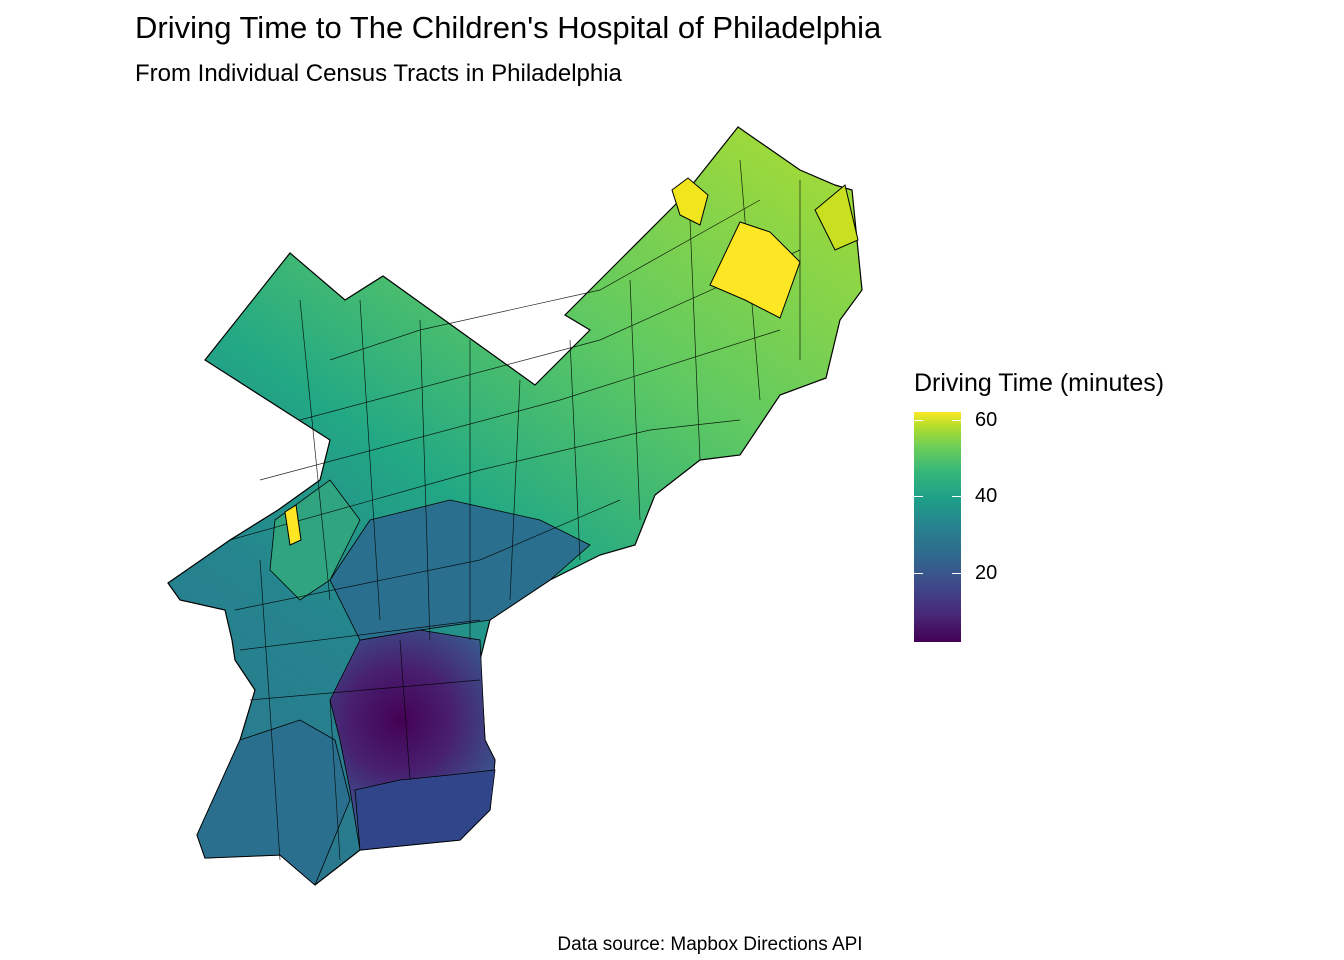  What do you see at coordinates (986, 419) in the screenshot?
I see `legend-tick-label: 60` at bounding box center [986, 419].